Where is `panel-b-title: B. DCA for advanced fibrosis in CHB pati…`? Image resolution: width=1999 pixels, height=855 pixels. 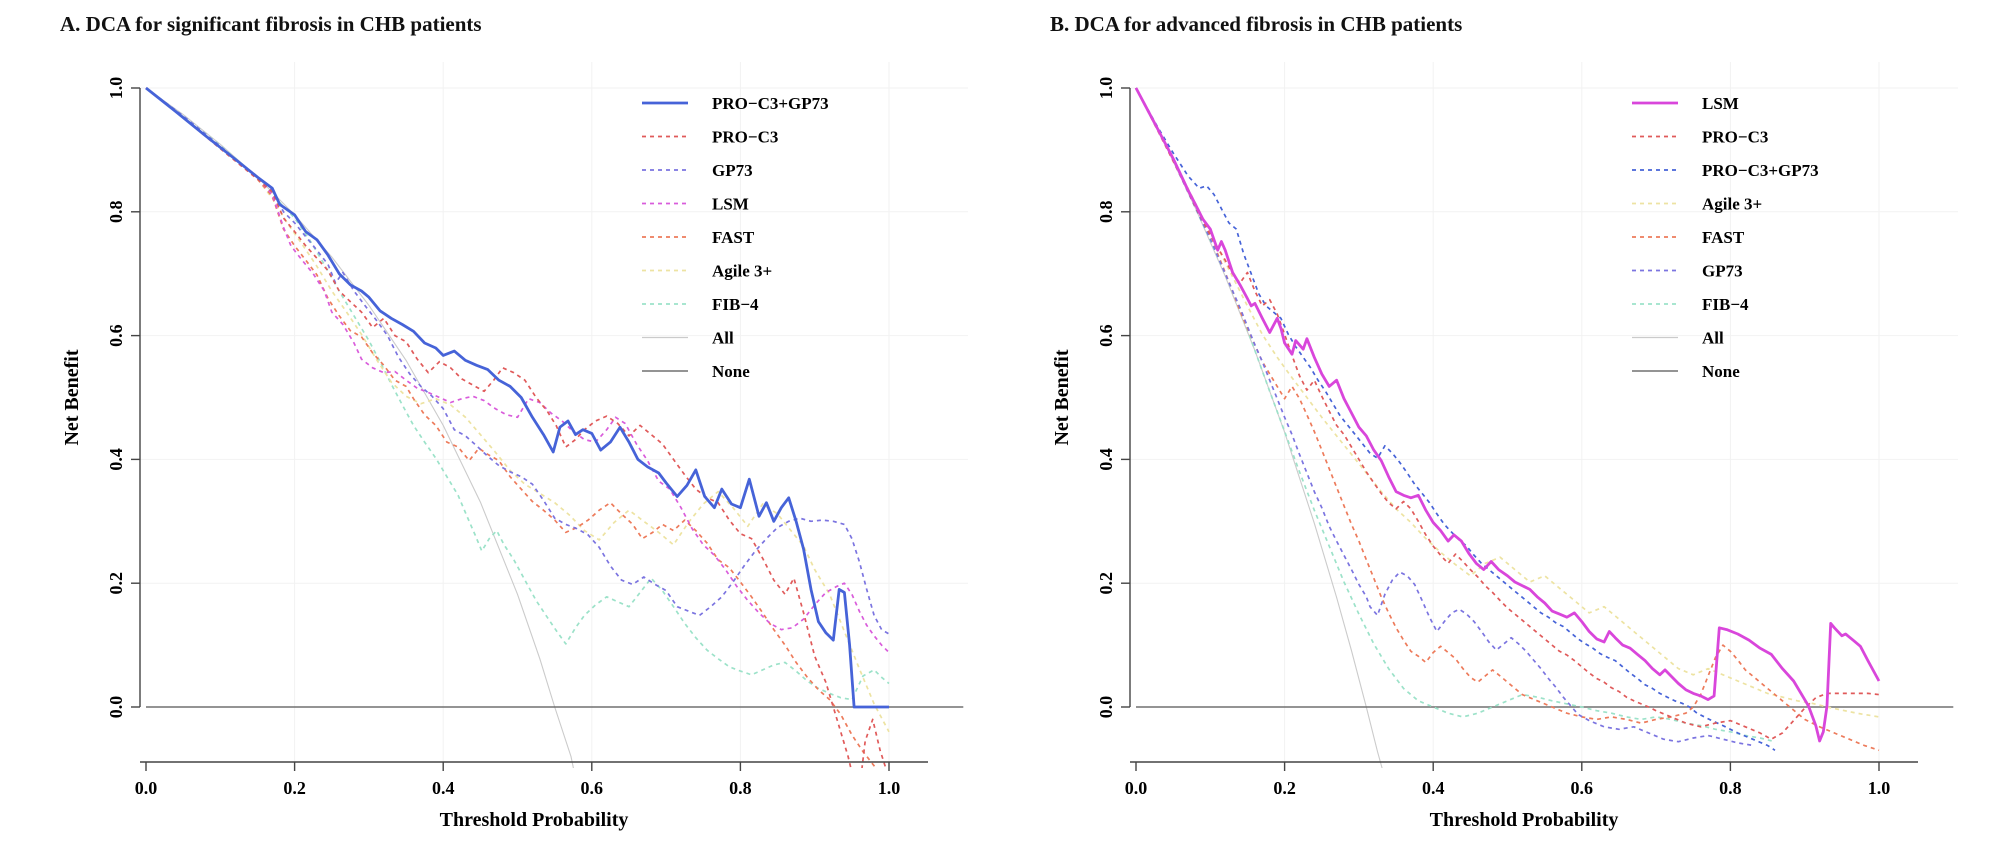 panel-b-title: B. DCA for advanced fibrosis in CHB pati… is located at coordinates (1256, 24).